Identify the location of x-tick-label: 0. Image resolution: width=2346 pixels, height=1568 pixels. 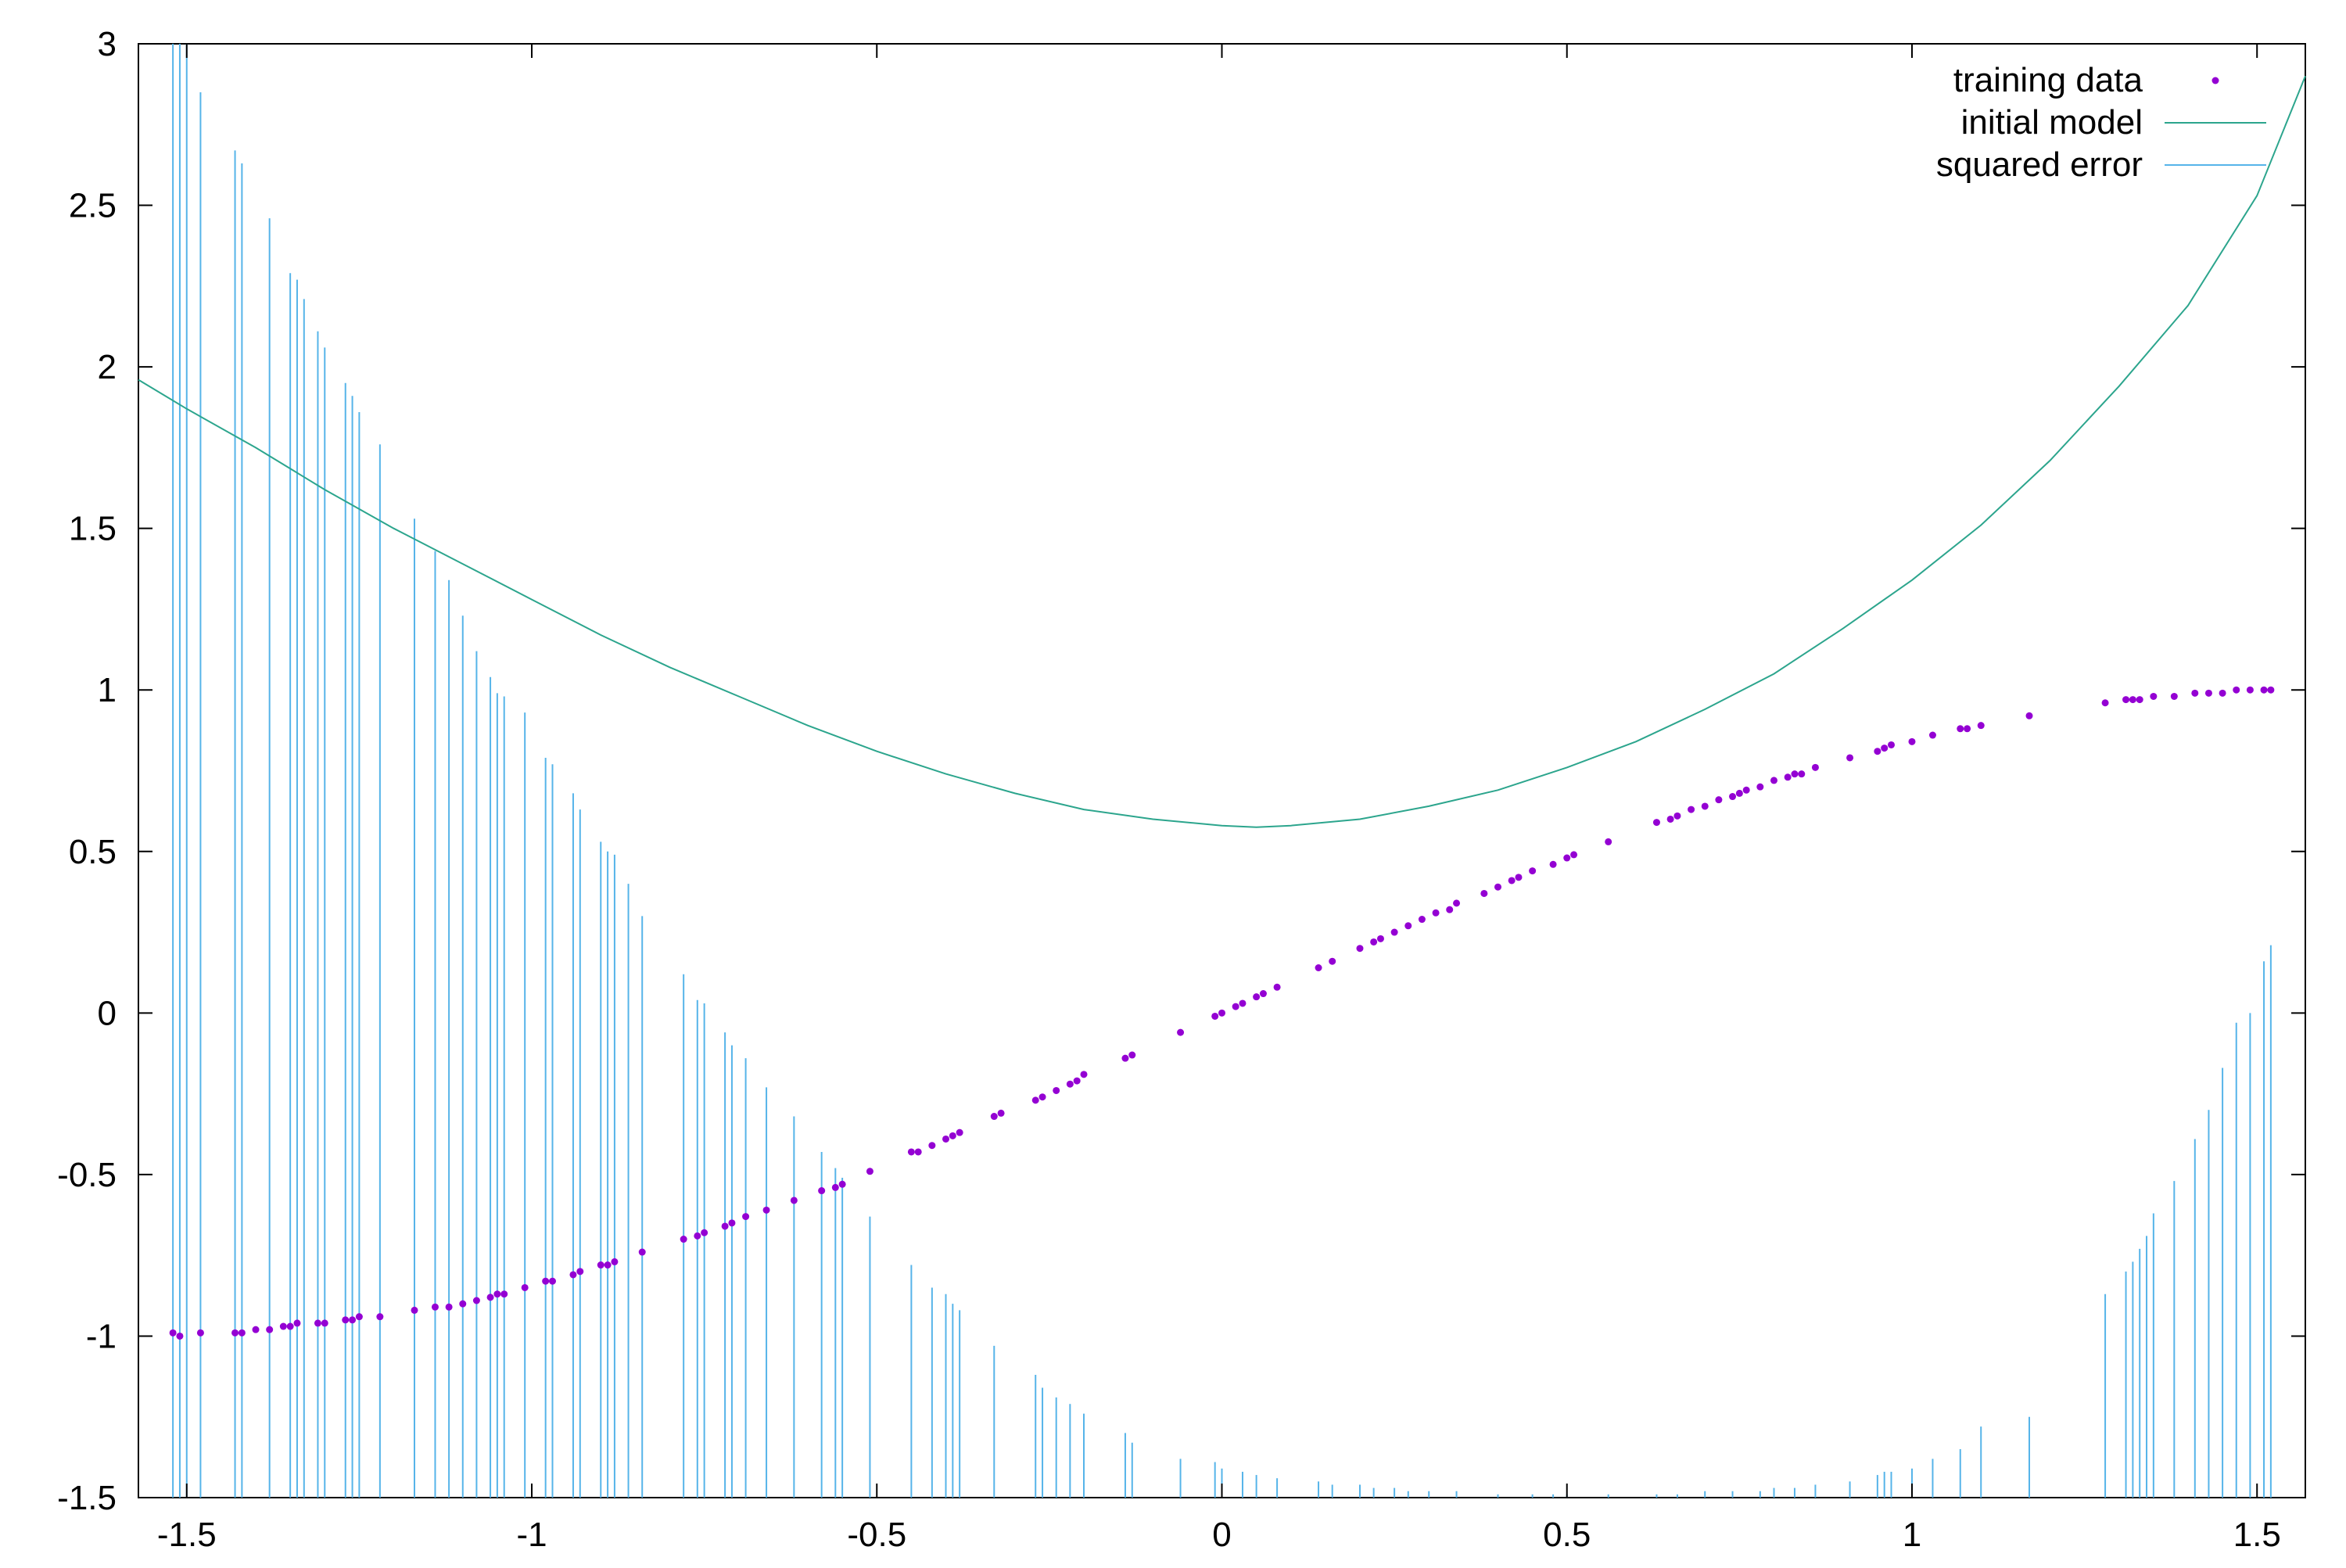
(1221, 1535).